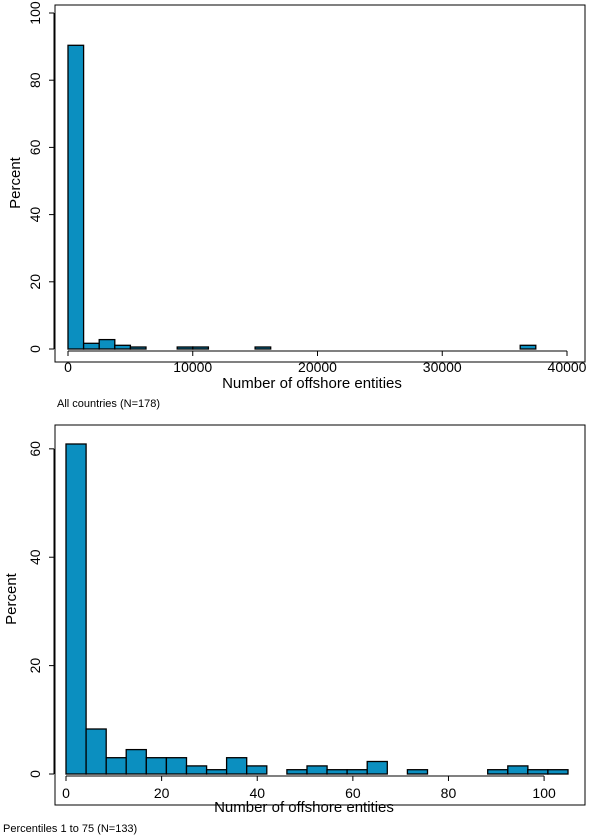 The height and width of the screenshot is (838, 589). I want to click on x-tick-label: 20000, so click(317, 367).